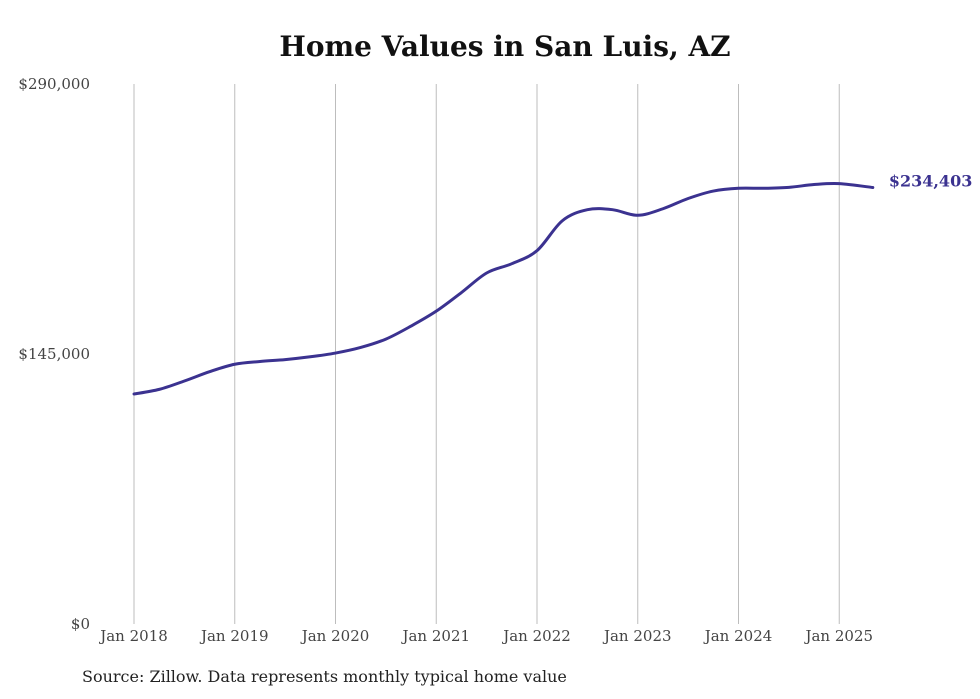 The image size is (980, 699). I want to click on y-tick-label: $0, so click(80, 624).